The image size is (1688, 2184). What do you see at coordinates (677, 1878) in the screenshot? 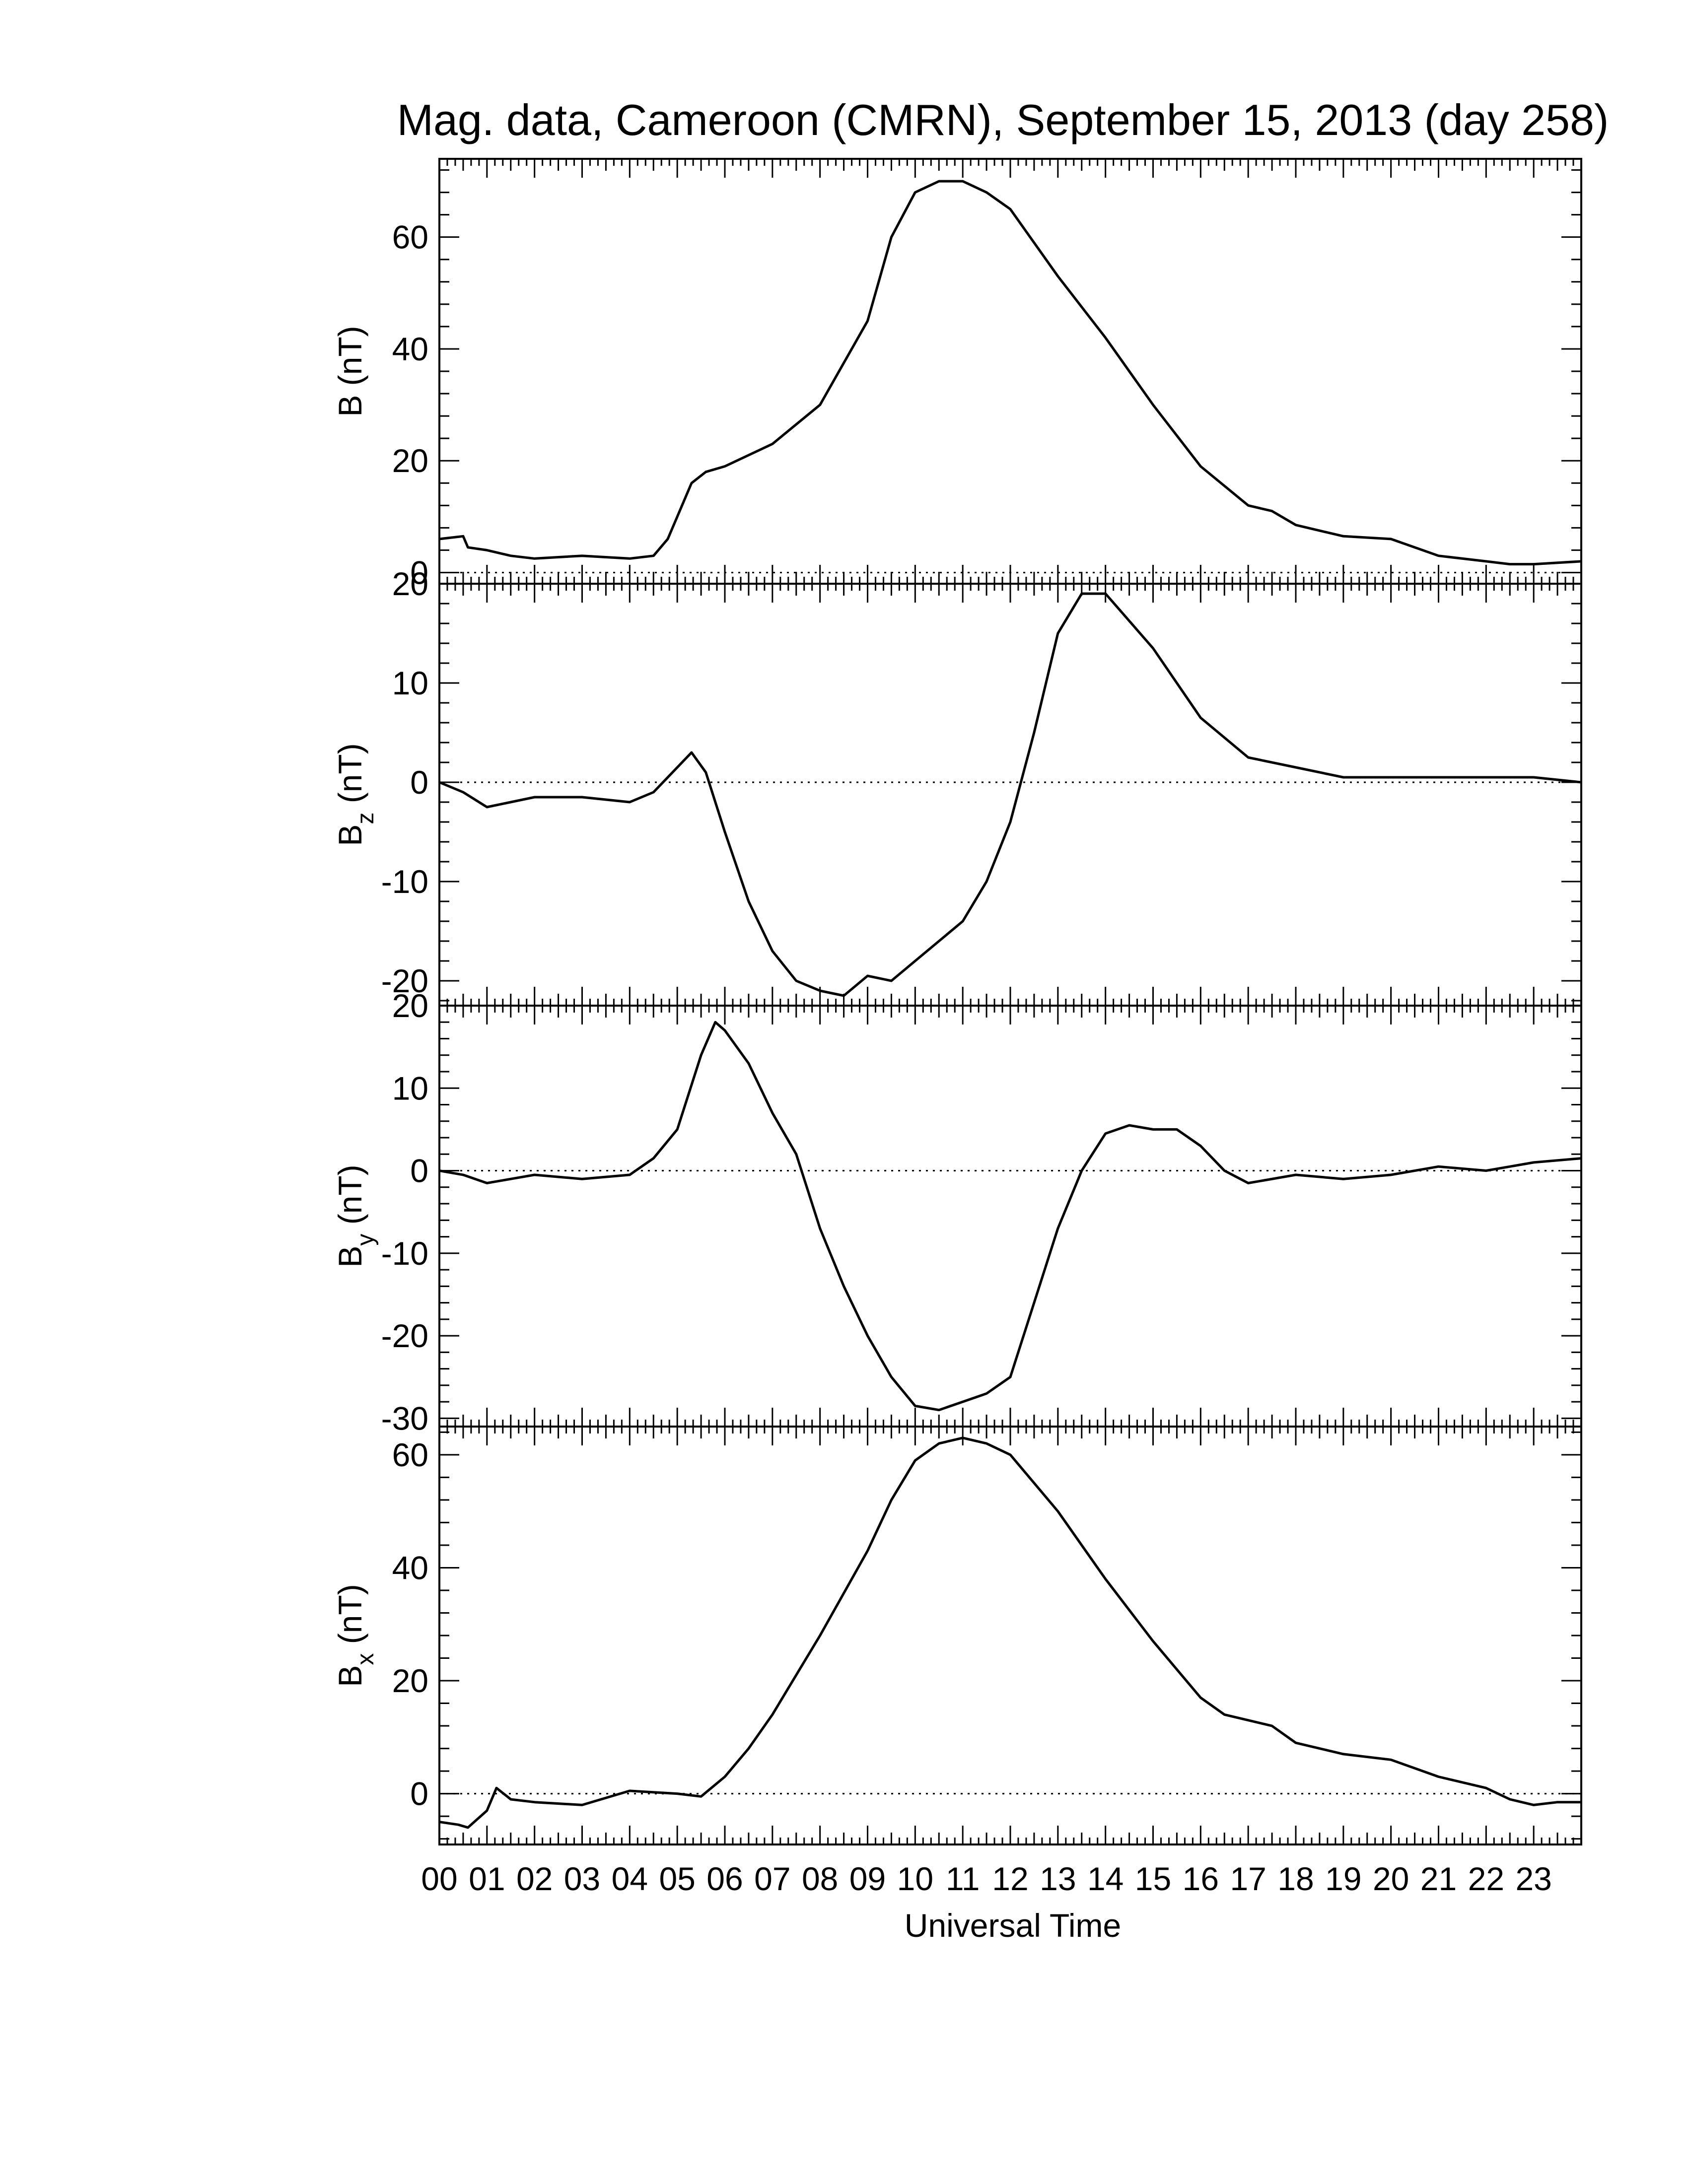
I see `x-tick-label: 05` at bounding box center [677, 1878].